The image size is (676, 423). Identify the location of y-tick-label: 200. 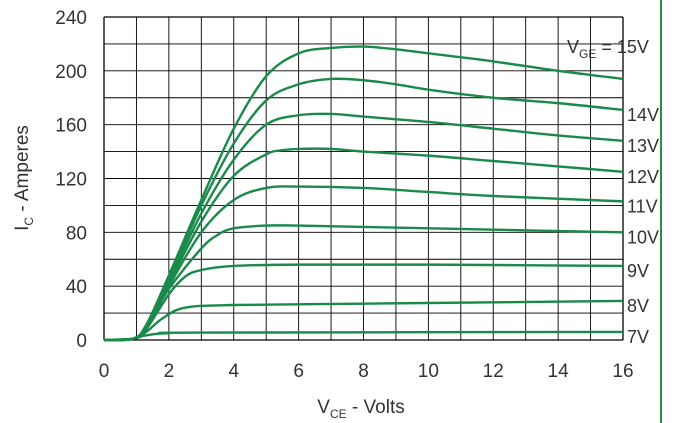
(71, 72).